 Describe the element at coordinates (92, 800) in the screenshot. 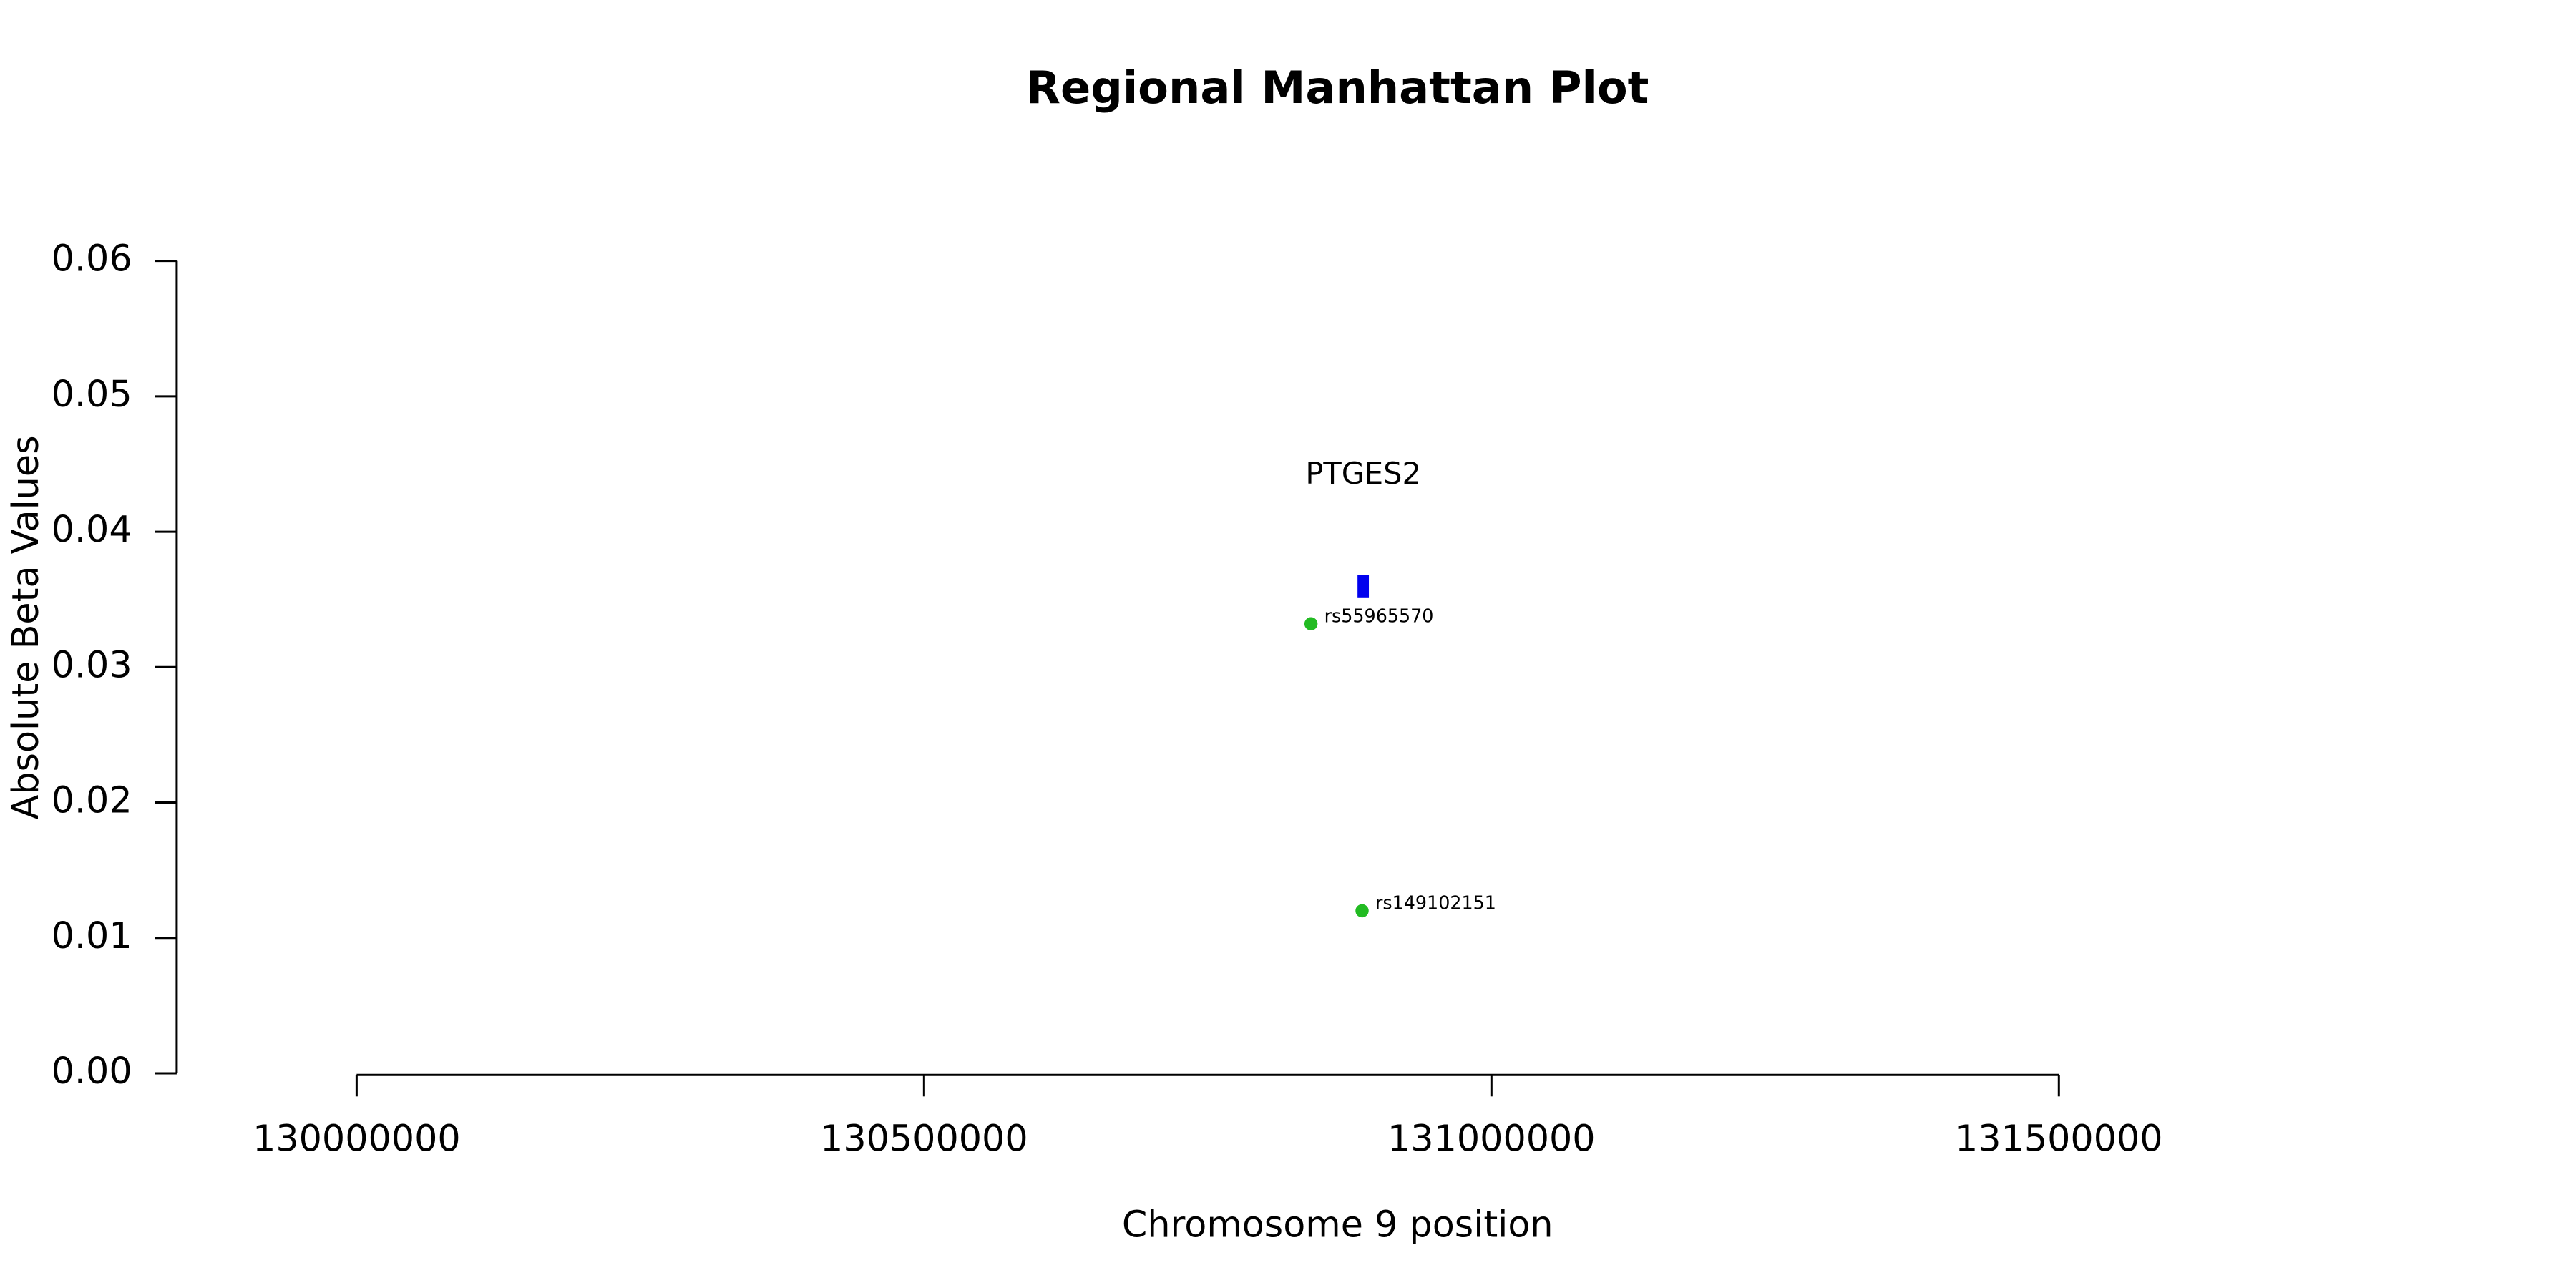

I see `y-tick-label: 0.02` at that location.